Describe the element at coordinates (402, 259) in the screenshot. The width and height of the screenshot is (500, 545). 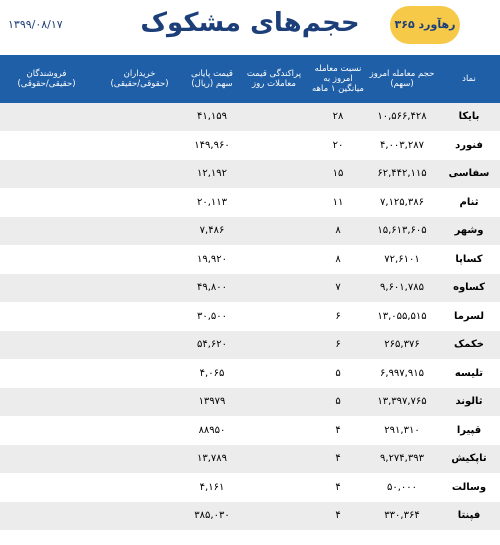
I see `cell: ۷۲,۶۱۰۱` at that location.